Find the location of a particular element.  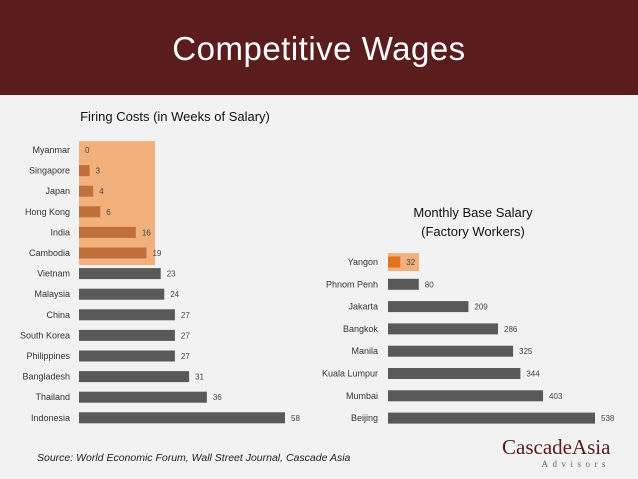

firing-value-label-cambodia: 19 is located at coordinates (156, 253).